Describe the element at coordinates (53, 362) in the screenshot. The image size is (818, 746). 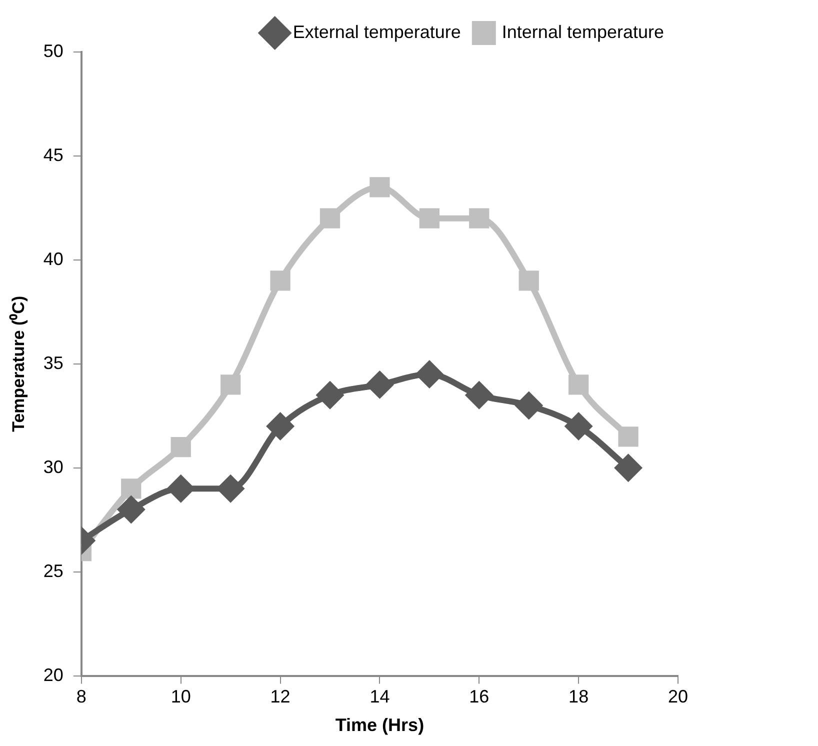
I see `y-tick-label: 35` at that location.